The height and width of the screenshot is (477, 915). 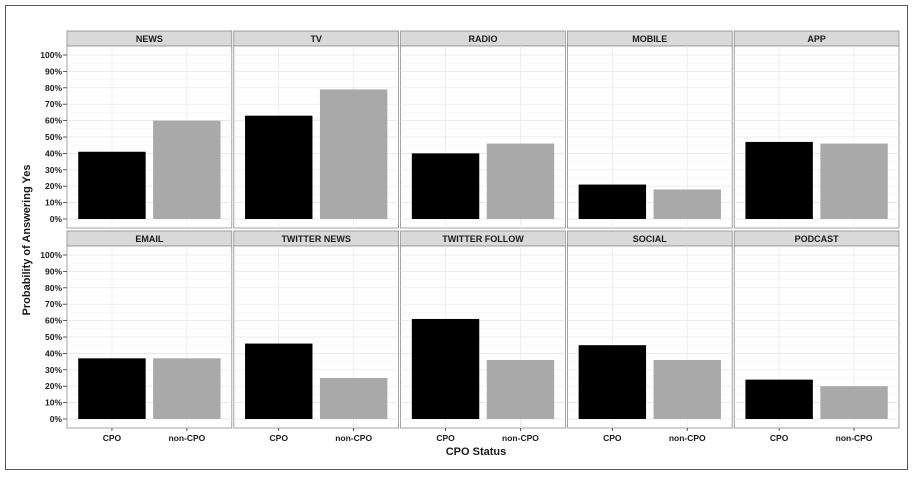 What do you see at coordinates (817, 239) in the screenshot?
I see `facet-title: PODCAST` at bounding box center [817, 239].